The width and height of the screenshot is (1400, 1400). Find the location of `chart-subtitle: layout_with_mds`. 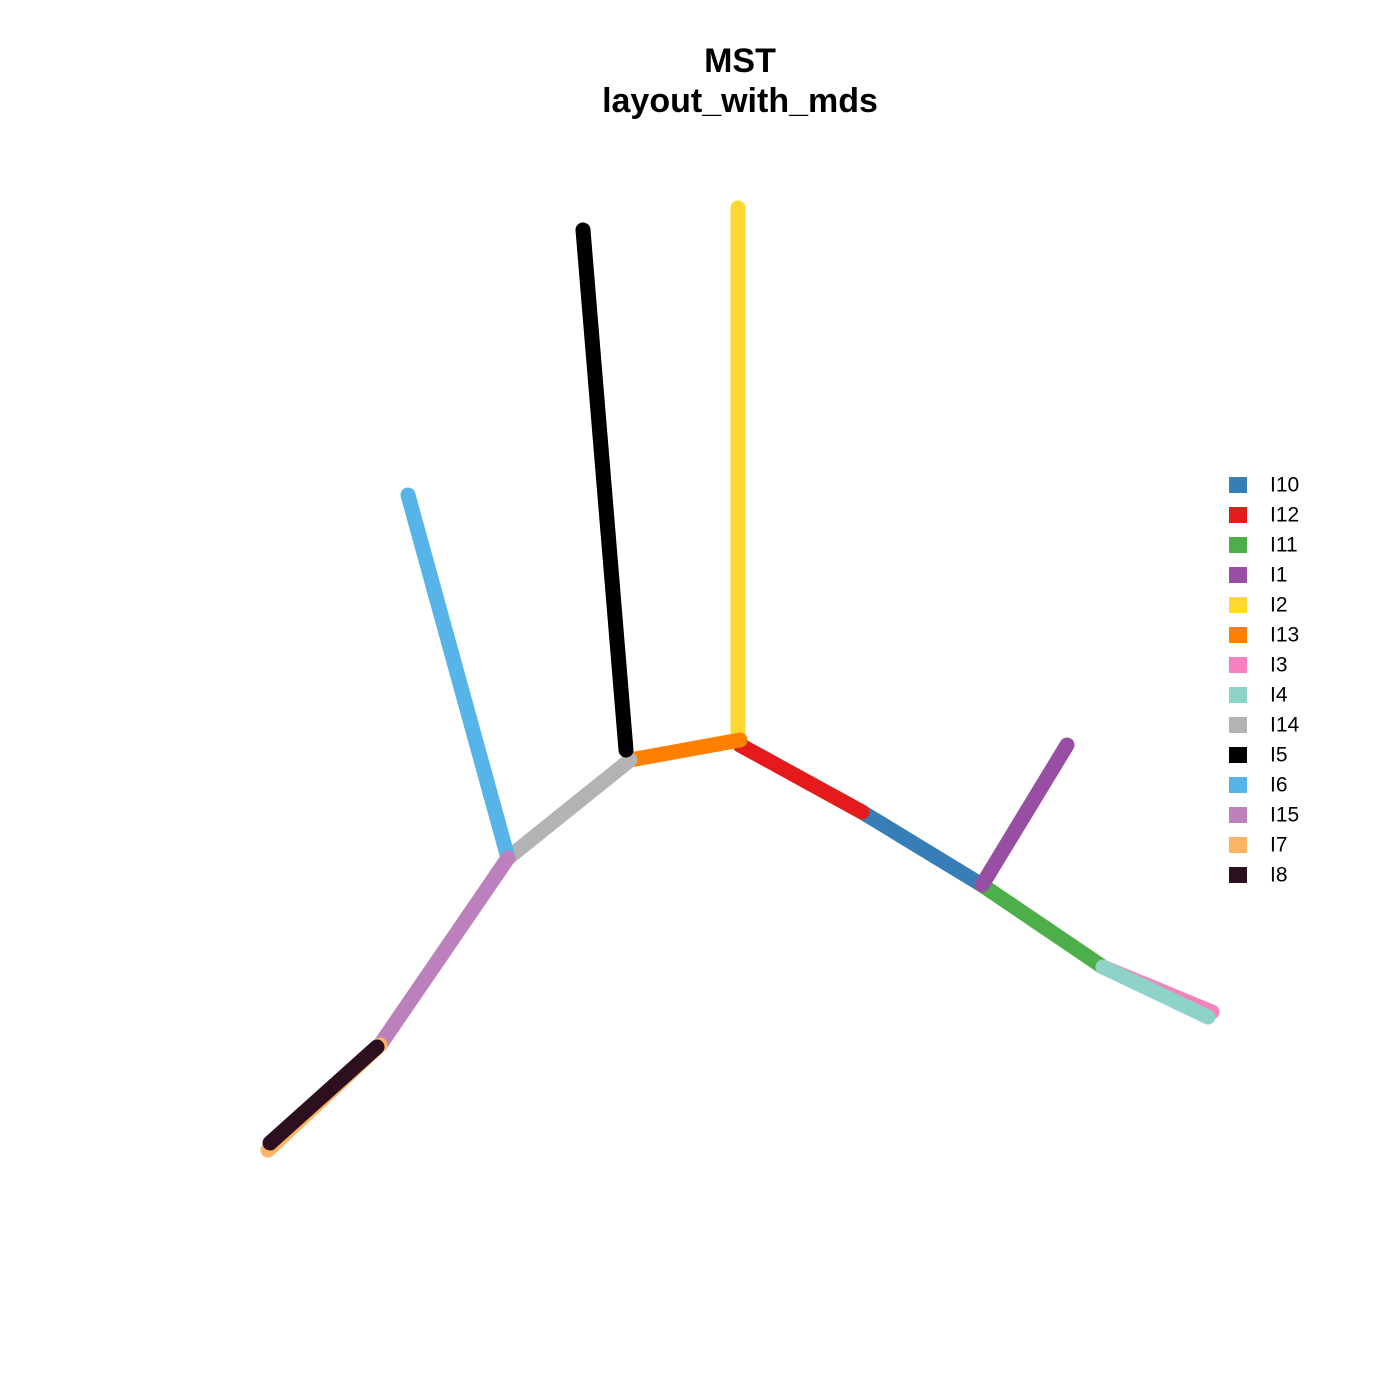

chart-subtitle: layout_with_mds is located at coordinates (740, 101).